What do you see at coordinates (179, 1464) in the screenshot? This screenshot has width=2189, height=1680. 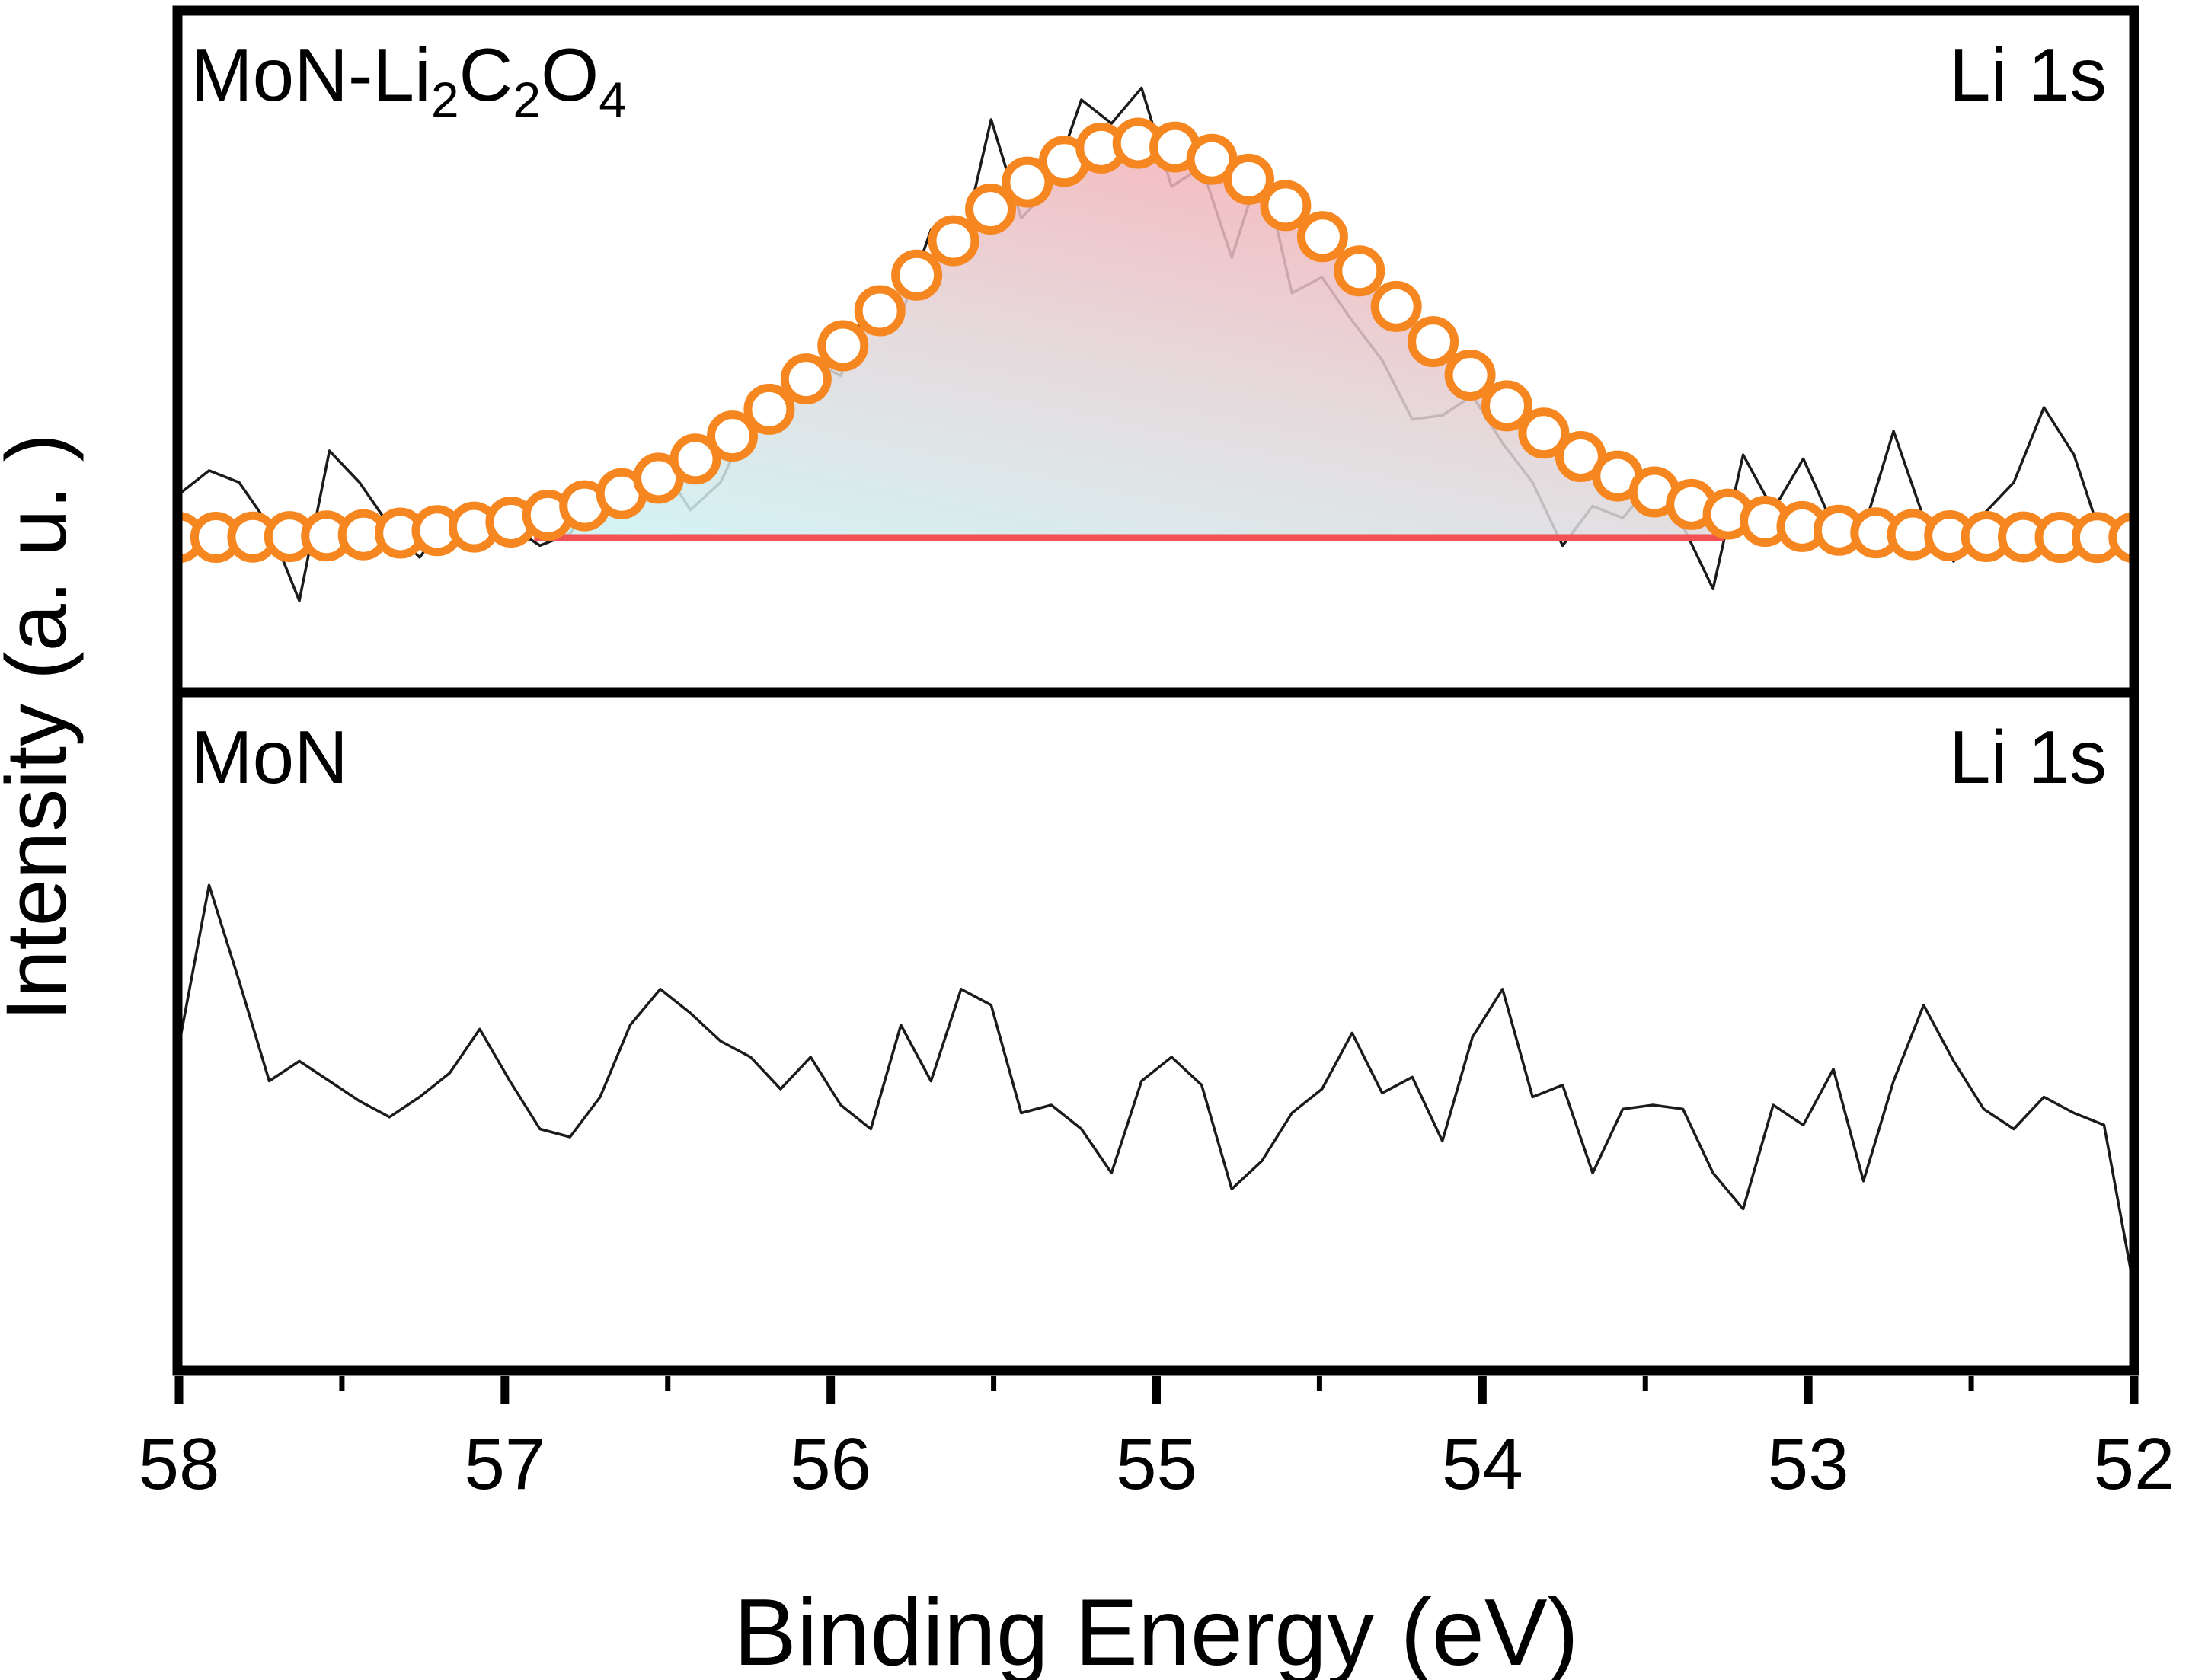 I see `x-tick-label: 58` at bounding box center [179, 1464].